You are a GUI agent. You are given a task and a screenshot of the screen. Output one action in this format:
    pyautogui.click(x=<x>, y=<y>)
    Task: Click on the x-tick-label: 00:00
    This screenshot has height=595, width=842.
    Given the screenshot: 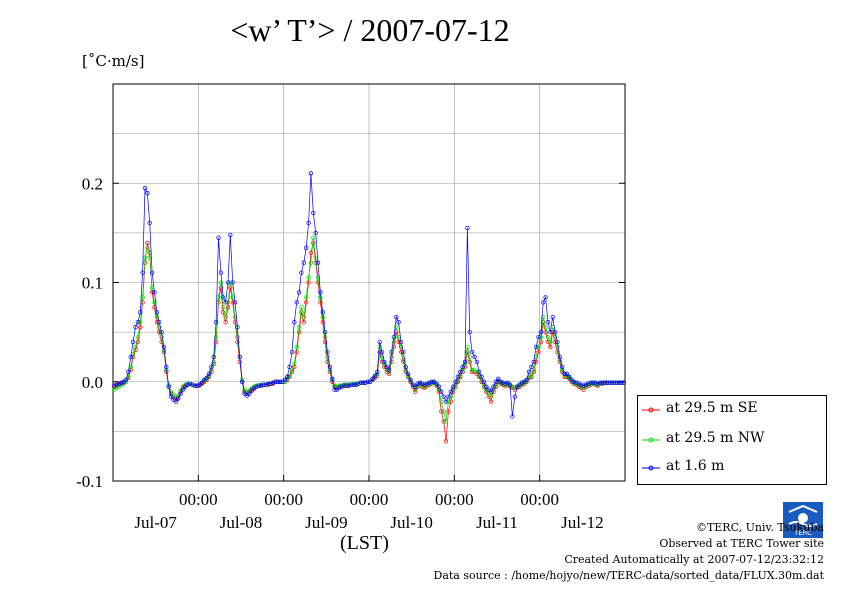 What is the action you would take?
    pyautogui.click(x=198, y=499)
    